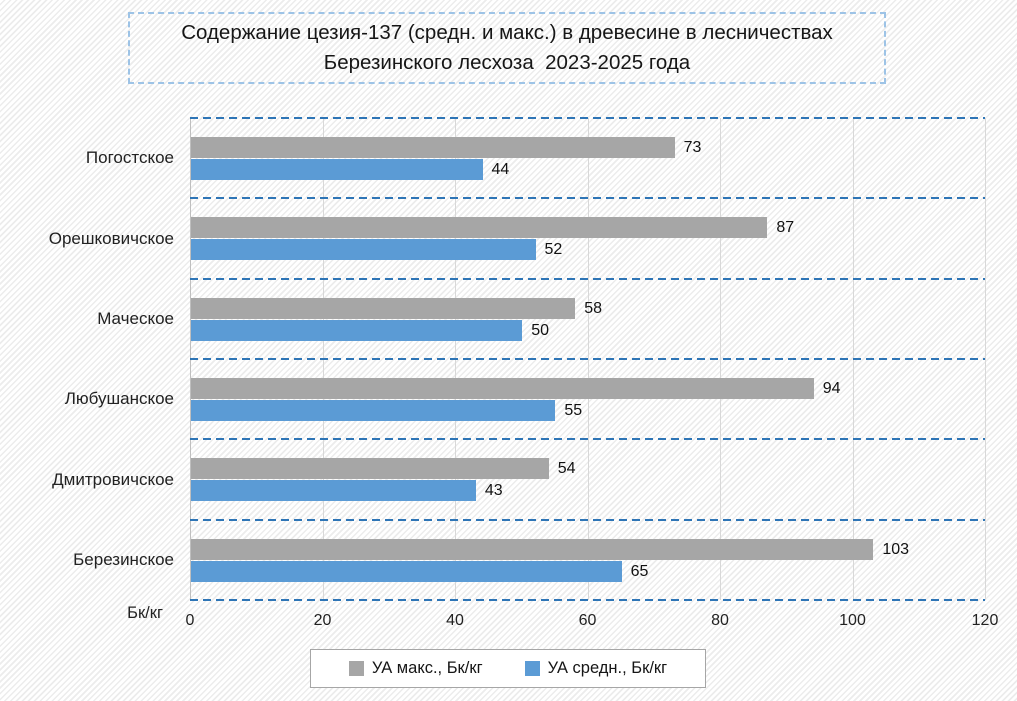  What do you see at coordinates (785, 228) in the screenshot?
I see `bar-value-label: 87` at bounding box center [785, 228].